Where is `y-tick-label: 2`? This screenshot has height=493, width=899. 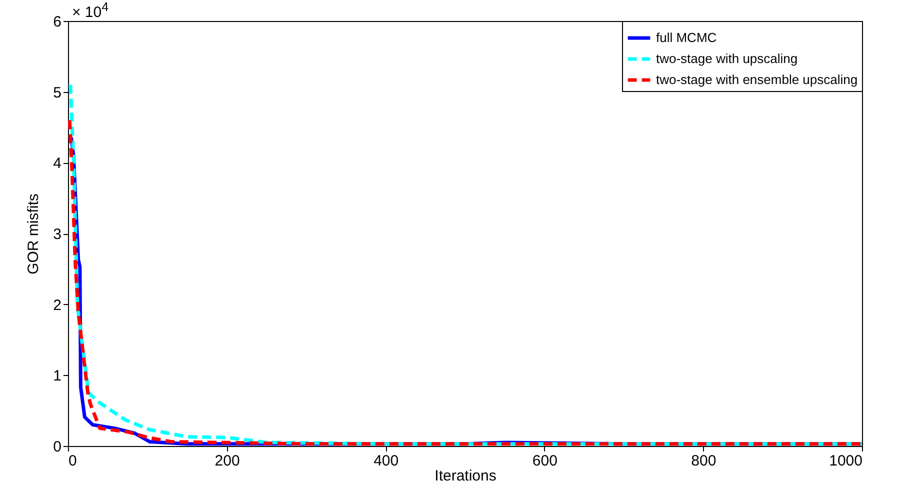
y-tick-label: 2 is located at coordinates (57, 305).